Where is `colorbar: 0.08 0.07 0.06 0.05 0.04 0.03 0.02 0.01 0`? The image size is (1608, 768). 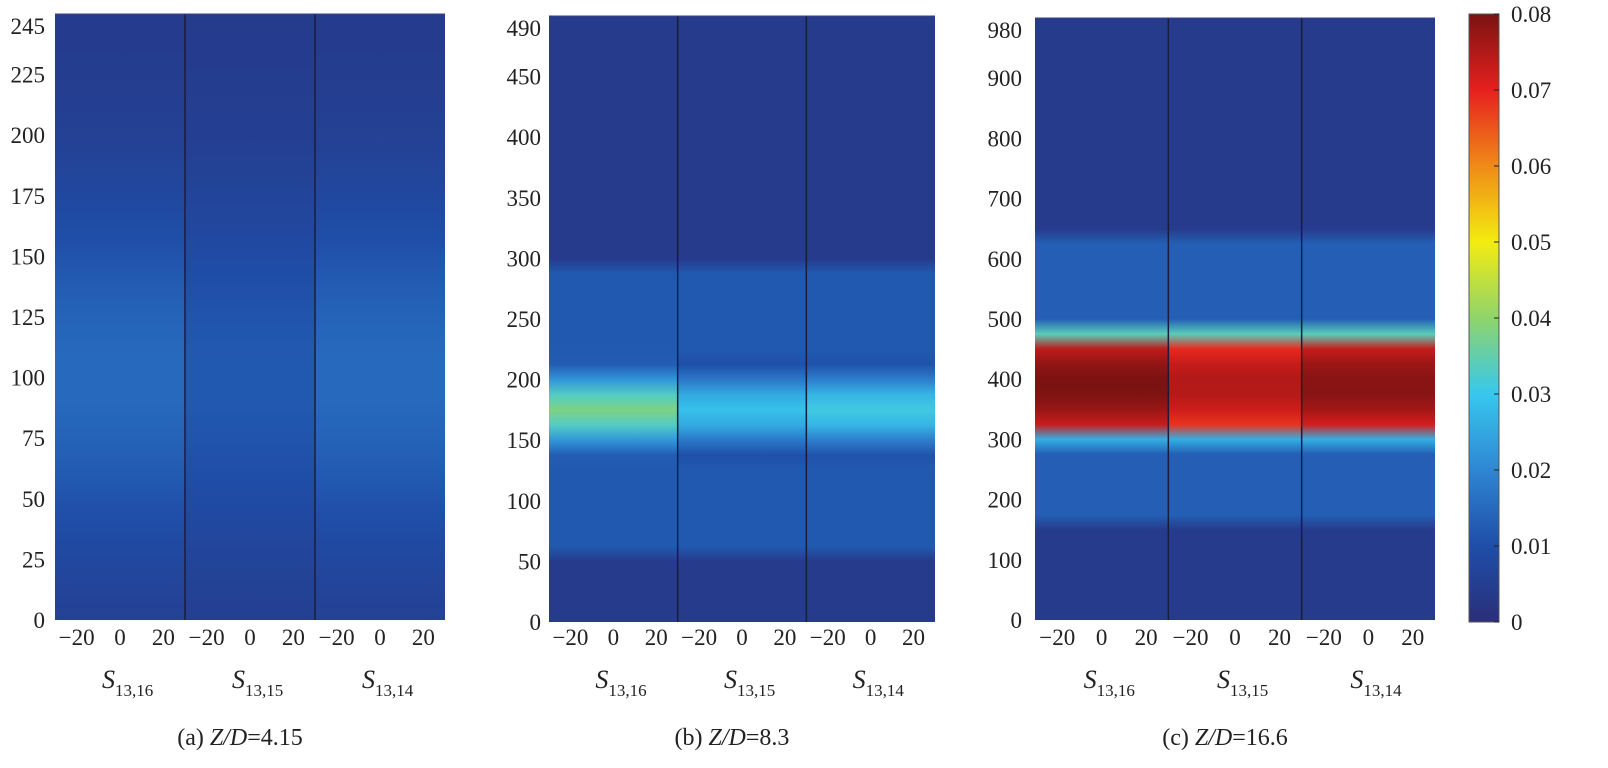 colorbar: 0.08 0.07 0.06 0.05 0.04 0.03 0.02 0.01 0 is located at coordinates (1510, 318).